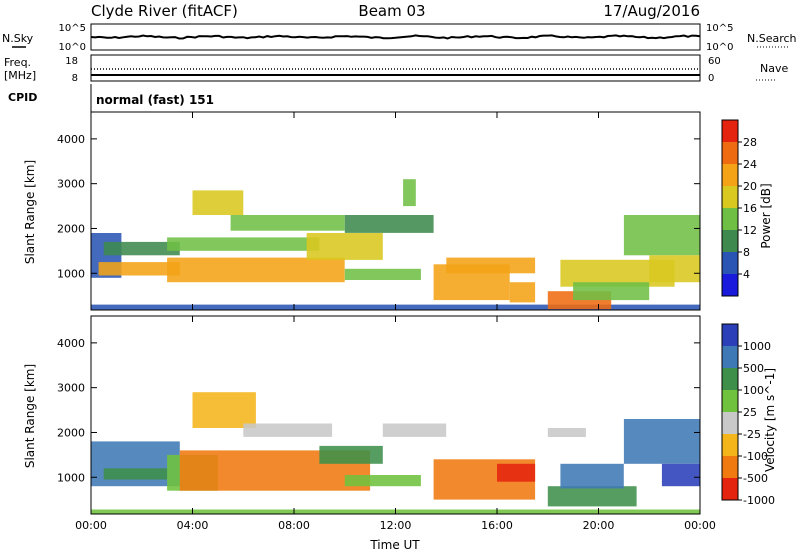 Image resolution: width=800 pixels, height=554 pixels. What do you see at coordinates (757, 346) in the screenshot?
I see `colorbar-tick-label-0: 1000` at bounding box center [757, 346].